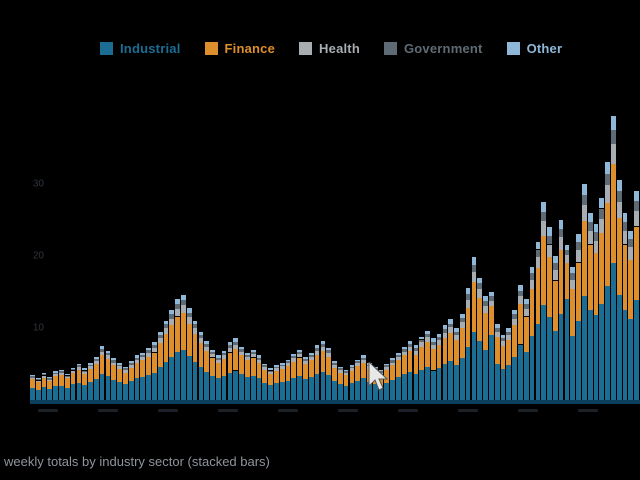 The height and width of the screenshot is (480, 640). Describe the element at coordinates (150, 48) in the screenshot. I see `legend-label: Industrial` at that location.